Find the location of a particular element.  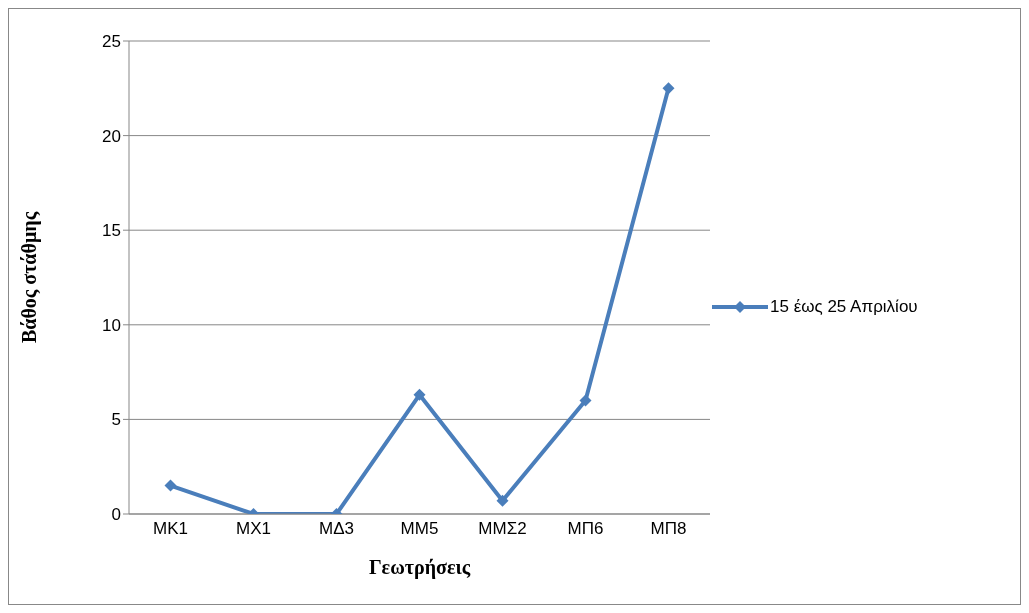

x-tick-label: ΜΧ1 is located at coordinates (253, 529).